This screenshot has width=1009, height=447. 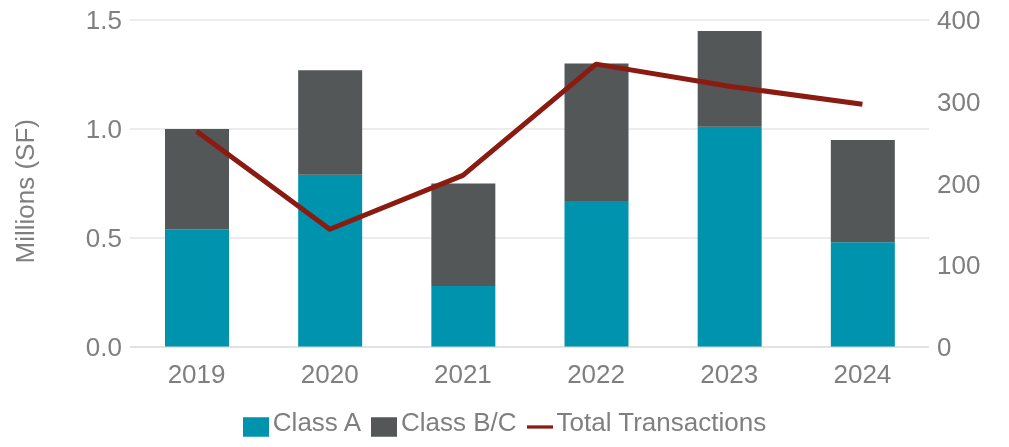 I want to click on legend-label: Class A, so click(x=316, y=422).